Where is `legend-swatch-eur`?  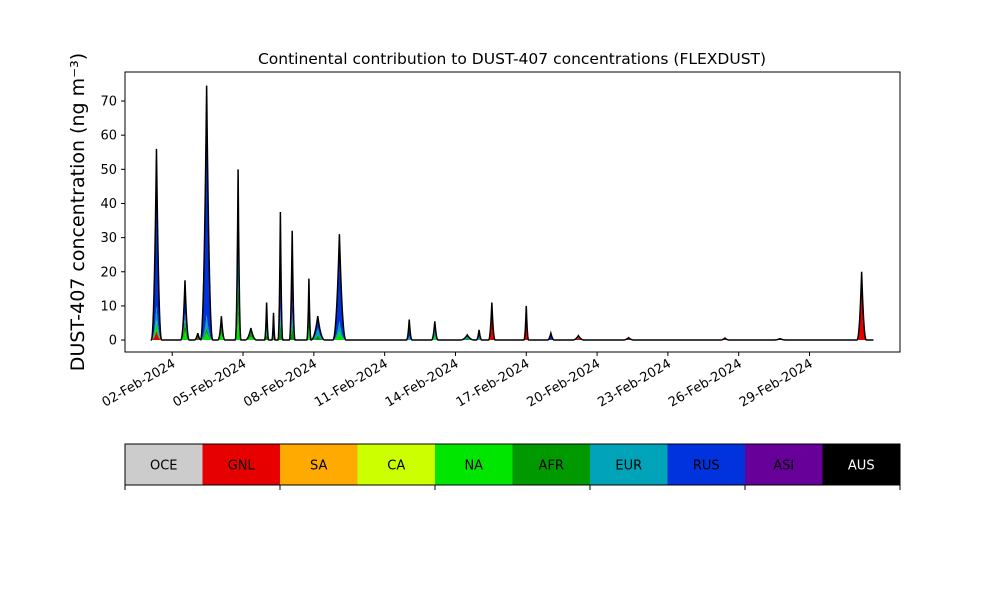 legend-swatch-eur is located at coordinates (629, 464).